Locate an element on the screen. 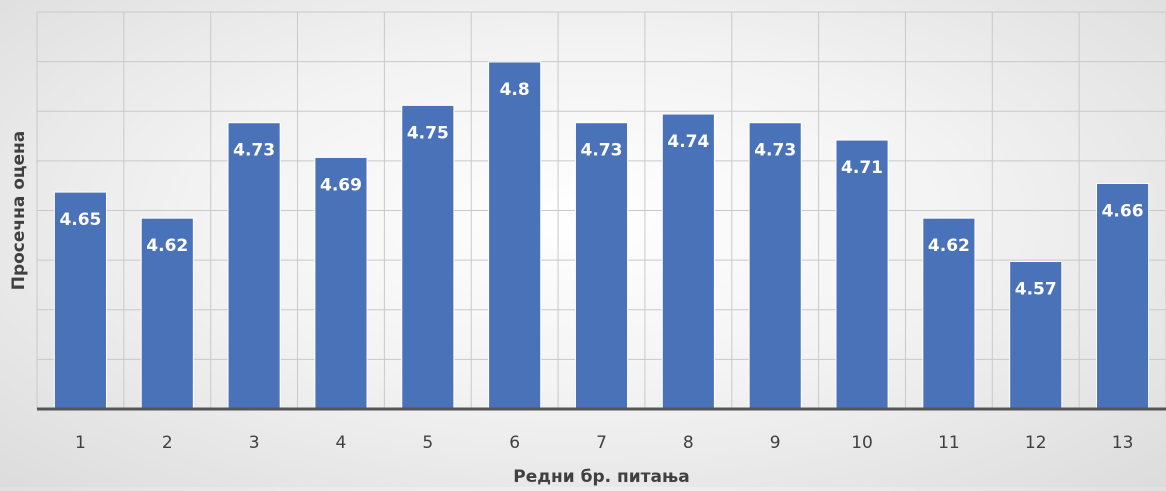 This screenshot has width=1166, height=491. data-label-7: 4.73 is located at coordinates (602, 151).